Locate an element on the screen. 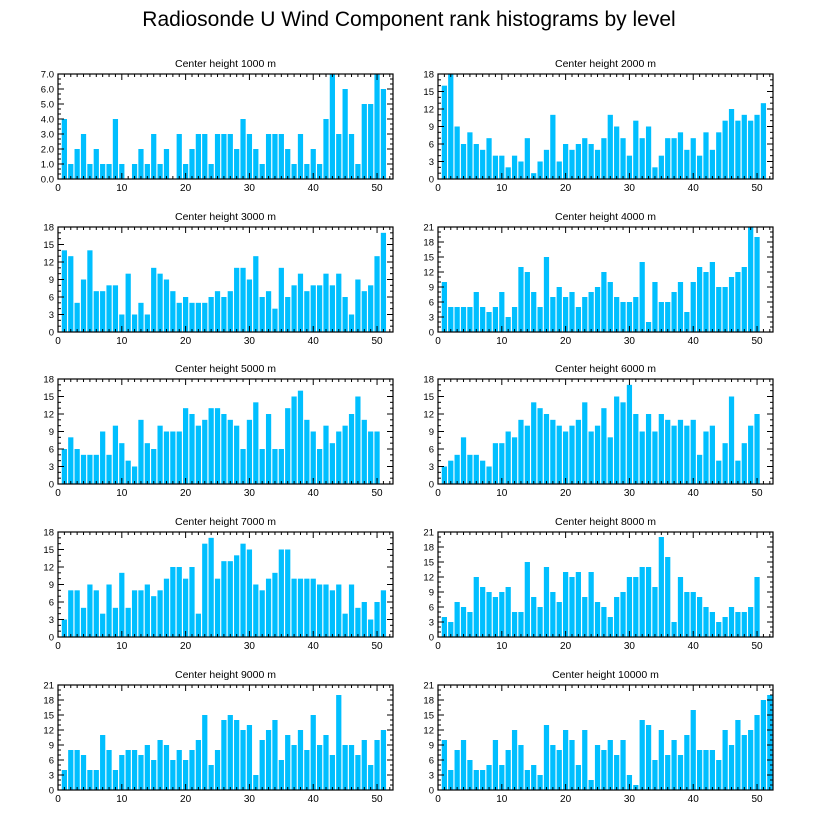  y-tick-label: 3 is located at coordinates (431, 318).